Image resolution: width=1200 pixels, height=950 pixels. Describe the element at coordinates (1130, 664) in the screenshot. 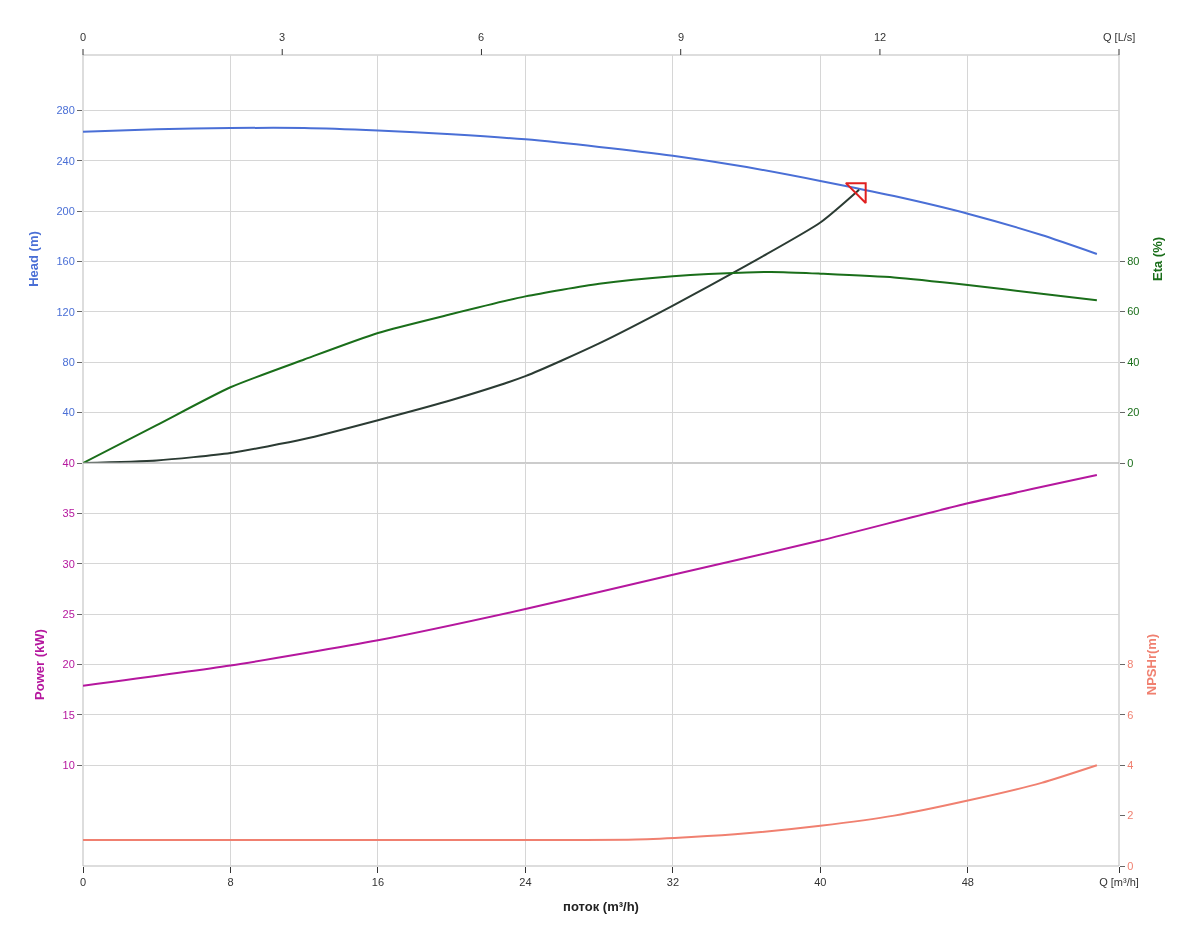

I see `y2-tick-label: 8` at that location.